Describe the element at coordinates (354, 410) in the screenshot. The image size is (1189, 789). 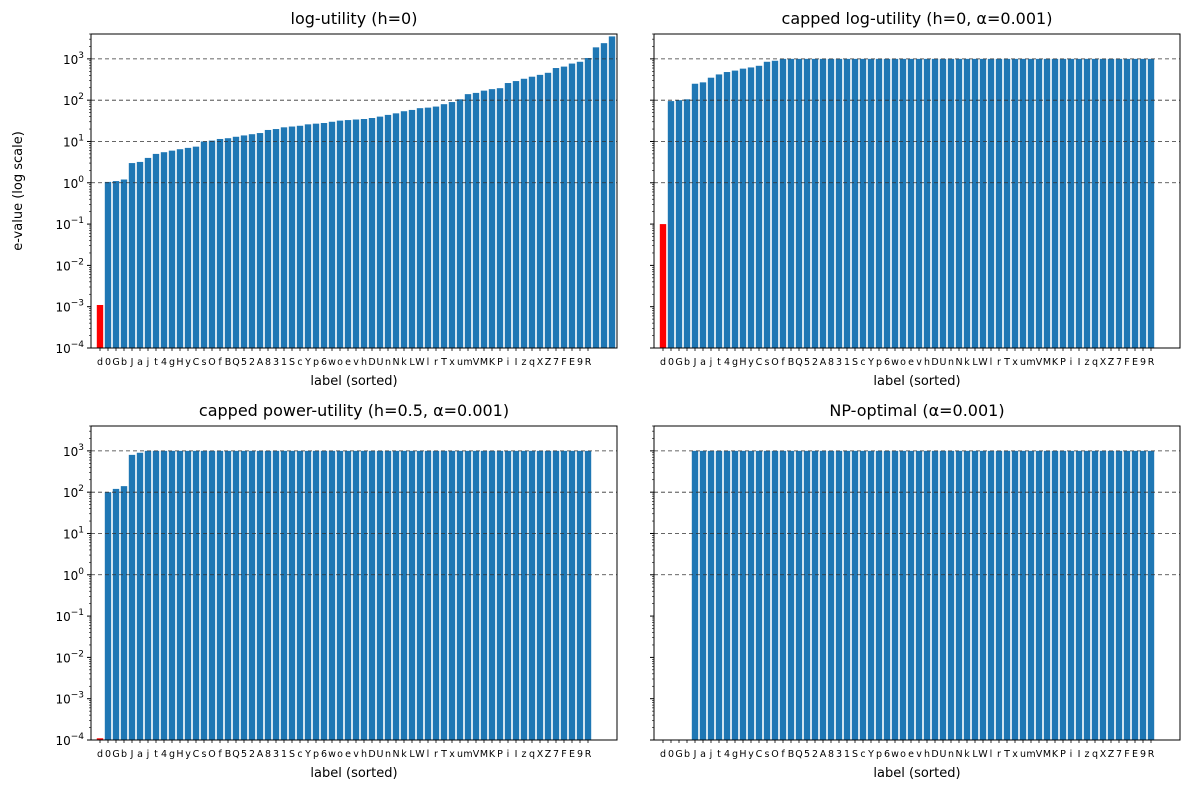
I see `subplot-title: capped power-utility (h=0.5, α=0.001)` at that location.